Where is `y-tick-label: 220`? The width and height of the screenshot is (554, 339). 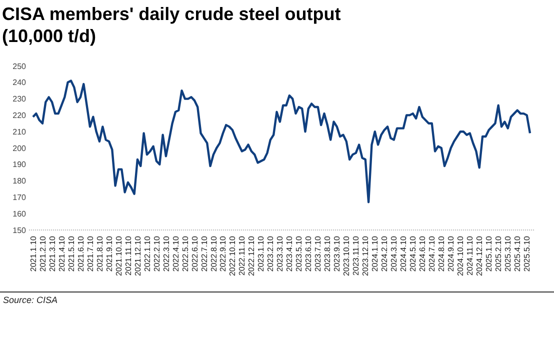 y-tick-label: 220 is located at coordinates (19, 115).